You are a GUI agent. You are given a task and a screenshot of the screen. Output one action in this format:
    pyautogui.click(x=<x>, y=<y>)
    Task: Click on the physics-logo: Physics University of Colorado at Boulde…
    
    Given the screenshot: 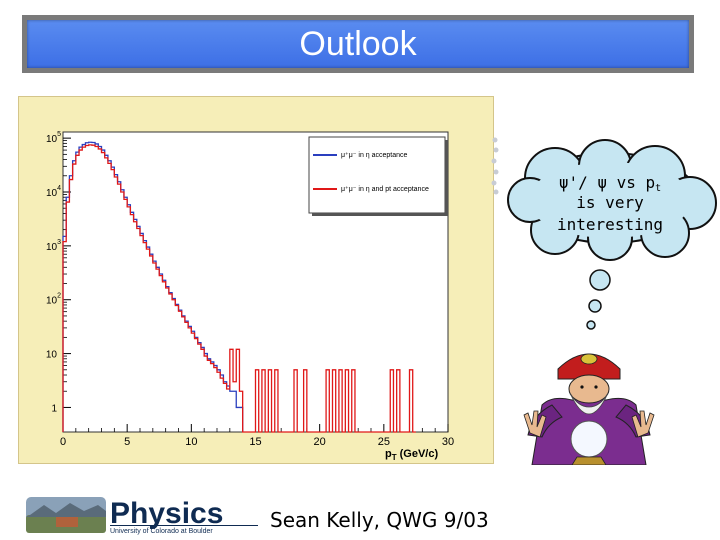 What is the action you would take?
    pyautogui.click(x=142, y=516)
    